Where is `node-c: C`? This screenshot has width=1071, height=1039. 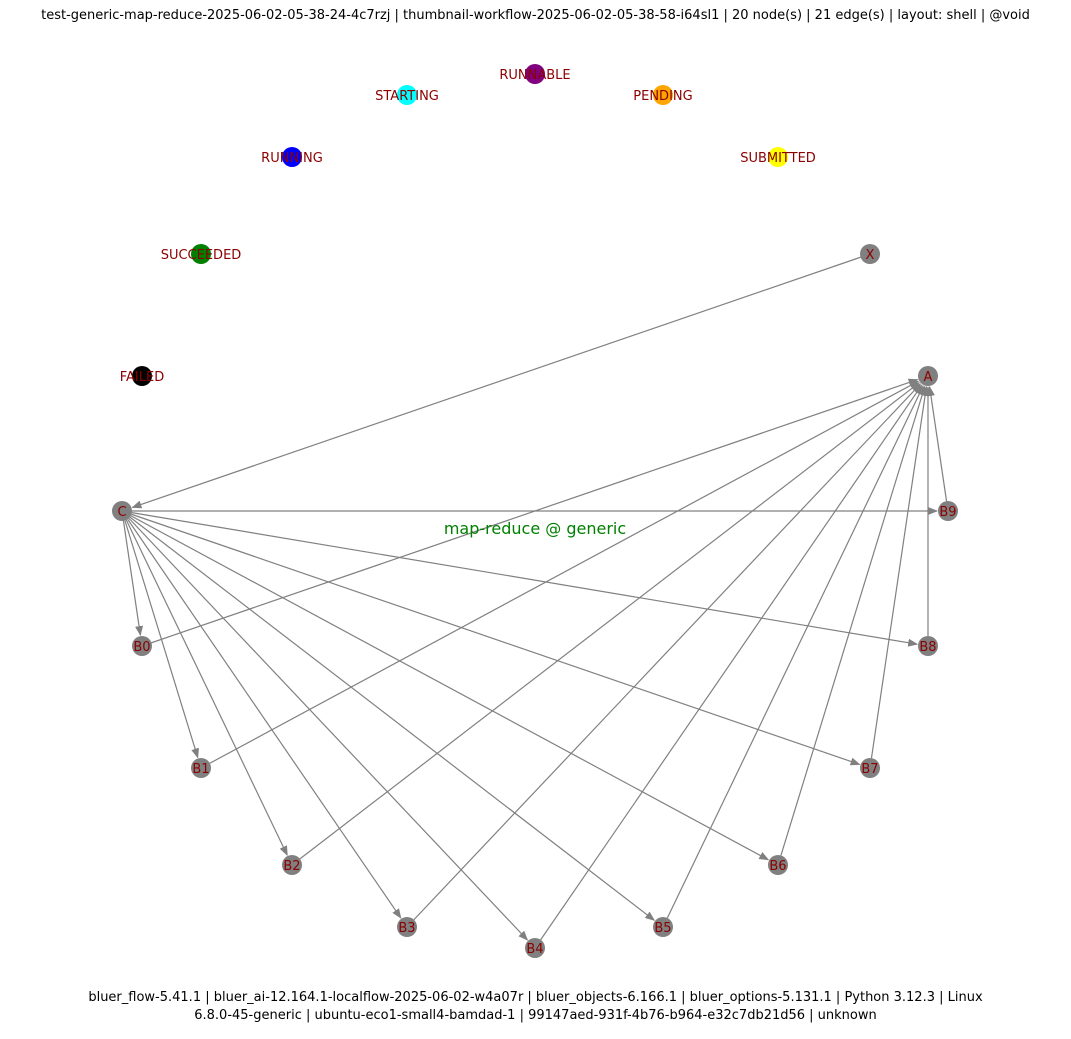
node-c: C is located at coordinates (122, 511).